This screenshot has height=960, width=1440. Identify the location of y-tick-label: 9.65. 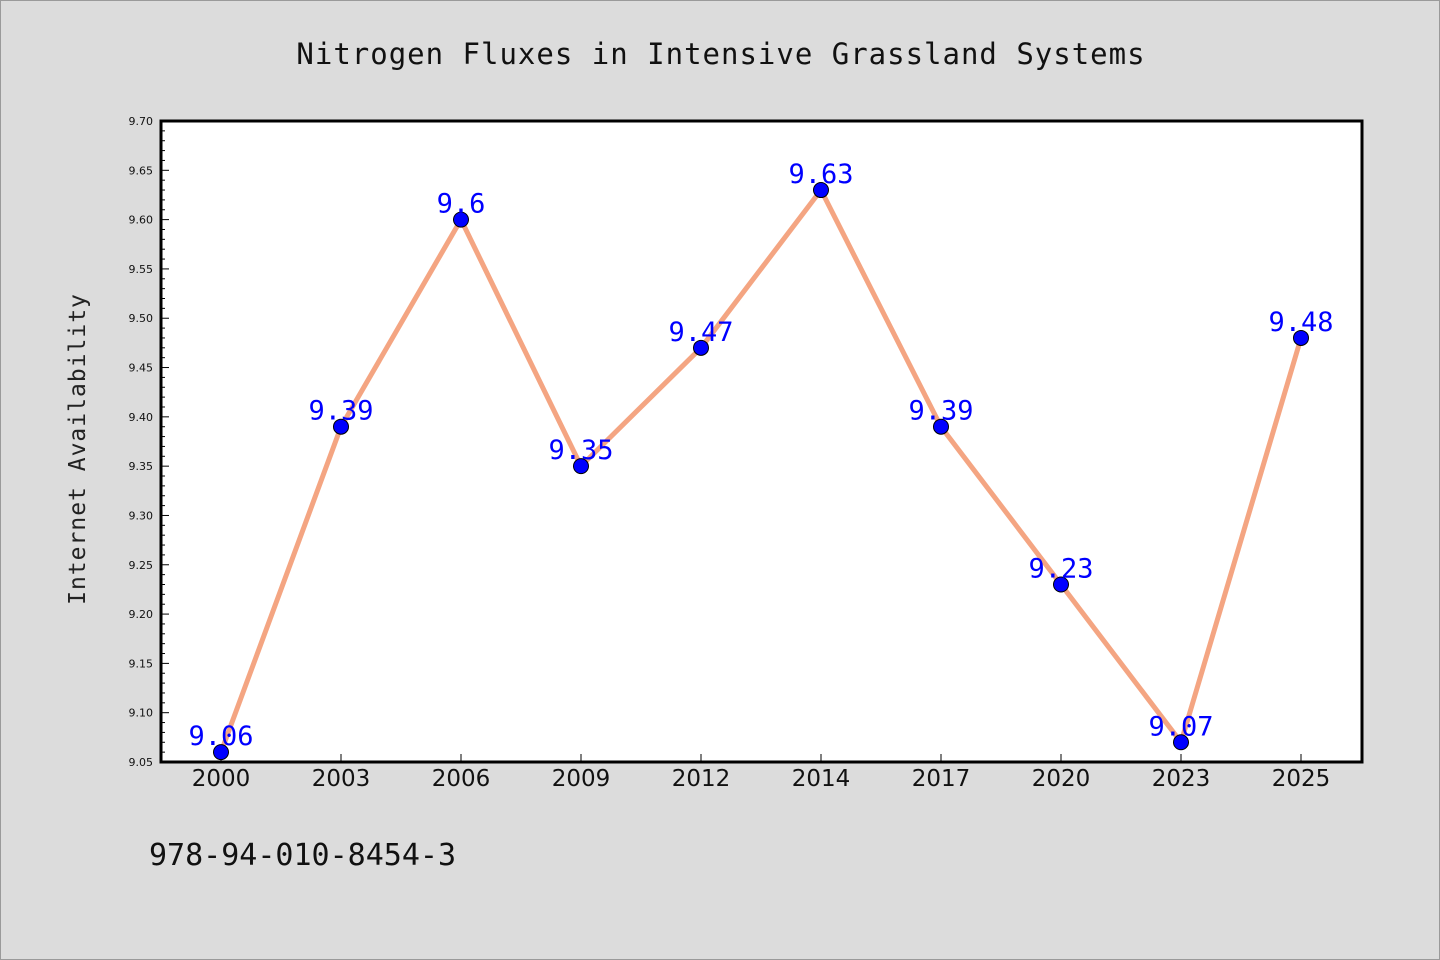
(141, 170).